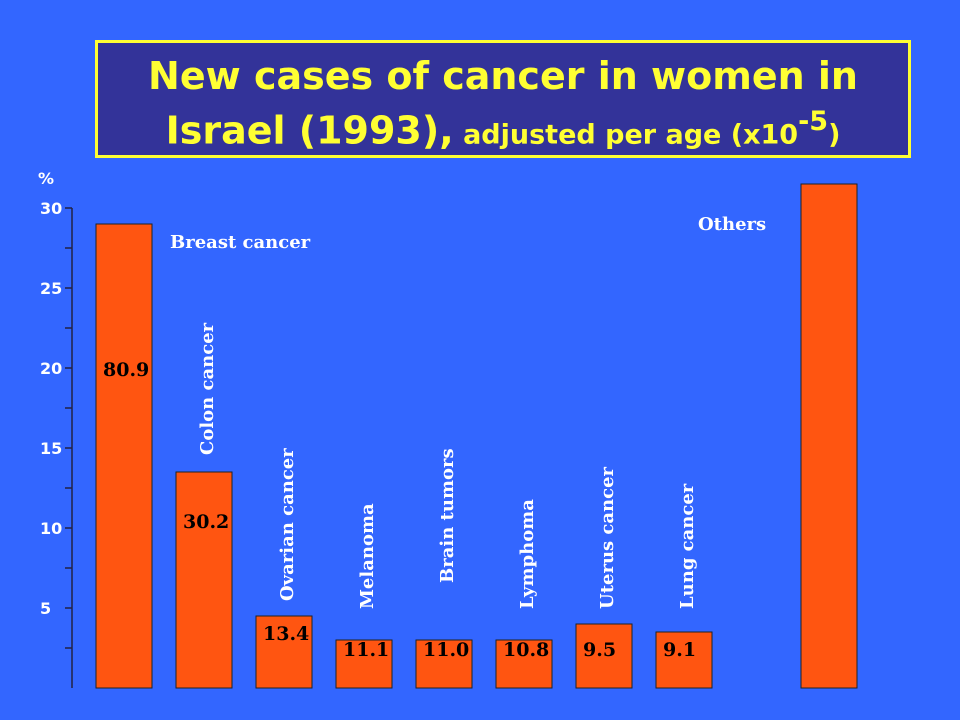  I want to click on category-label: Lymphoma, so click(527, 554).